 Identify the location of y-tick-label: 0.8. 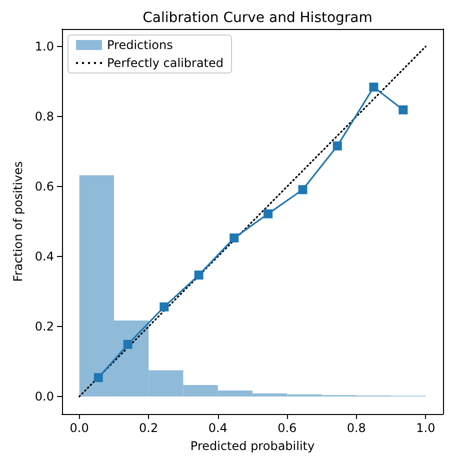
(44, 117).